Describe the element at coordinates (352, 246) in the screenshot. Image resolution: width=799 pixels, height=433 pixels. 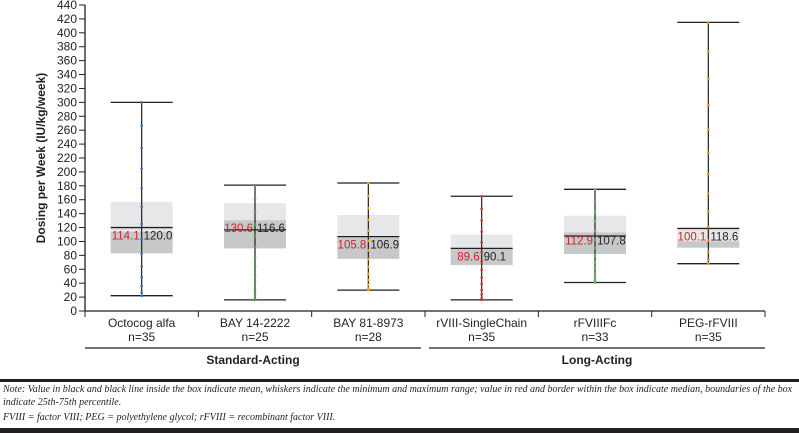
I see `median-value-label: 105.8` at that location.